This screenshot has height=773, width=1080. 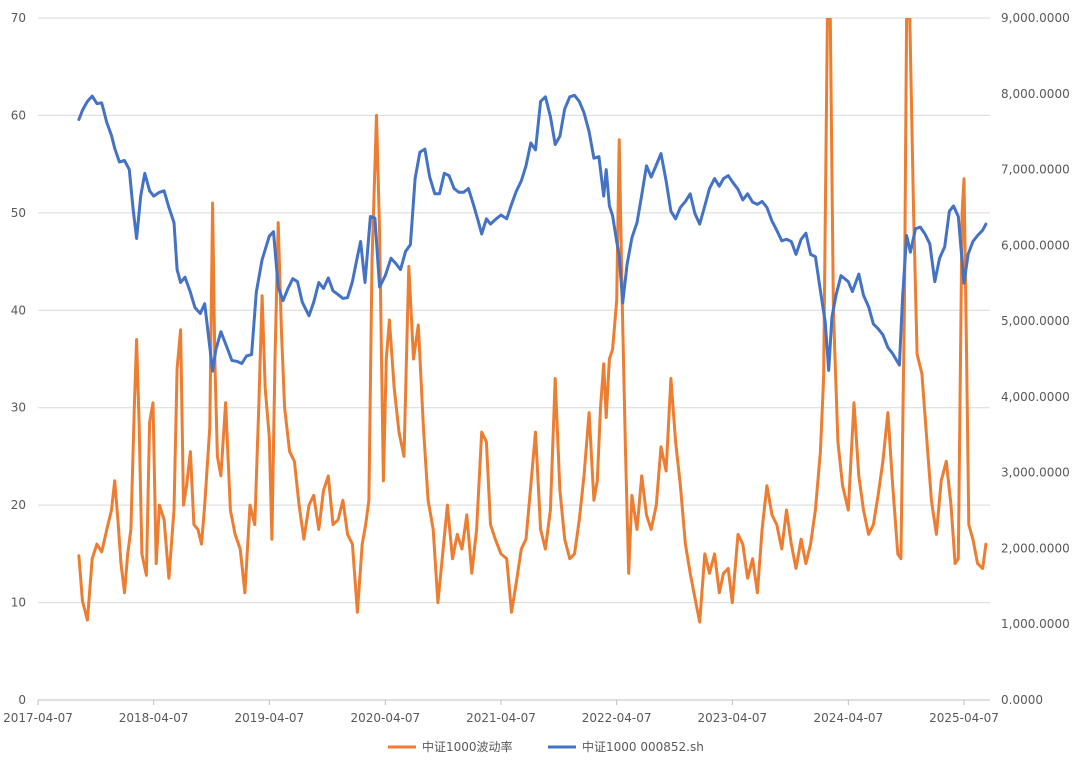 What do you see at coordinates (1035, 624) in the screenshot?
I see `y-right-tick-label: 1,000.0000` at bounding box center [1035, 624].